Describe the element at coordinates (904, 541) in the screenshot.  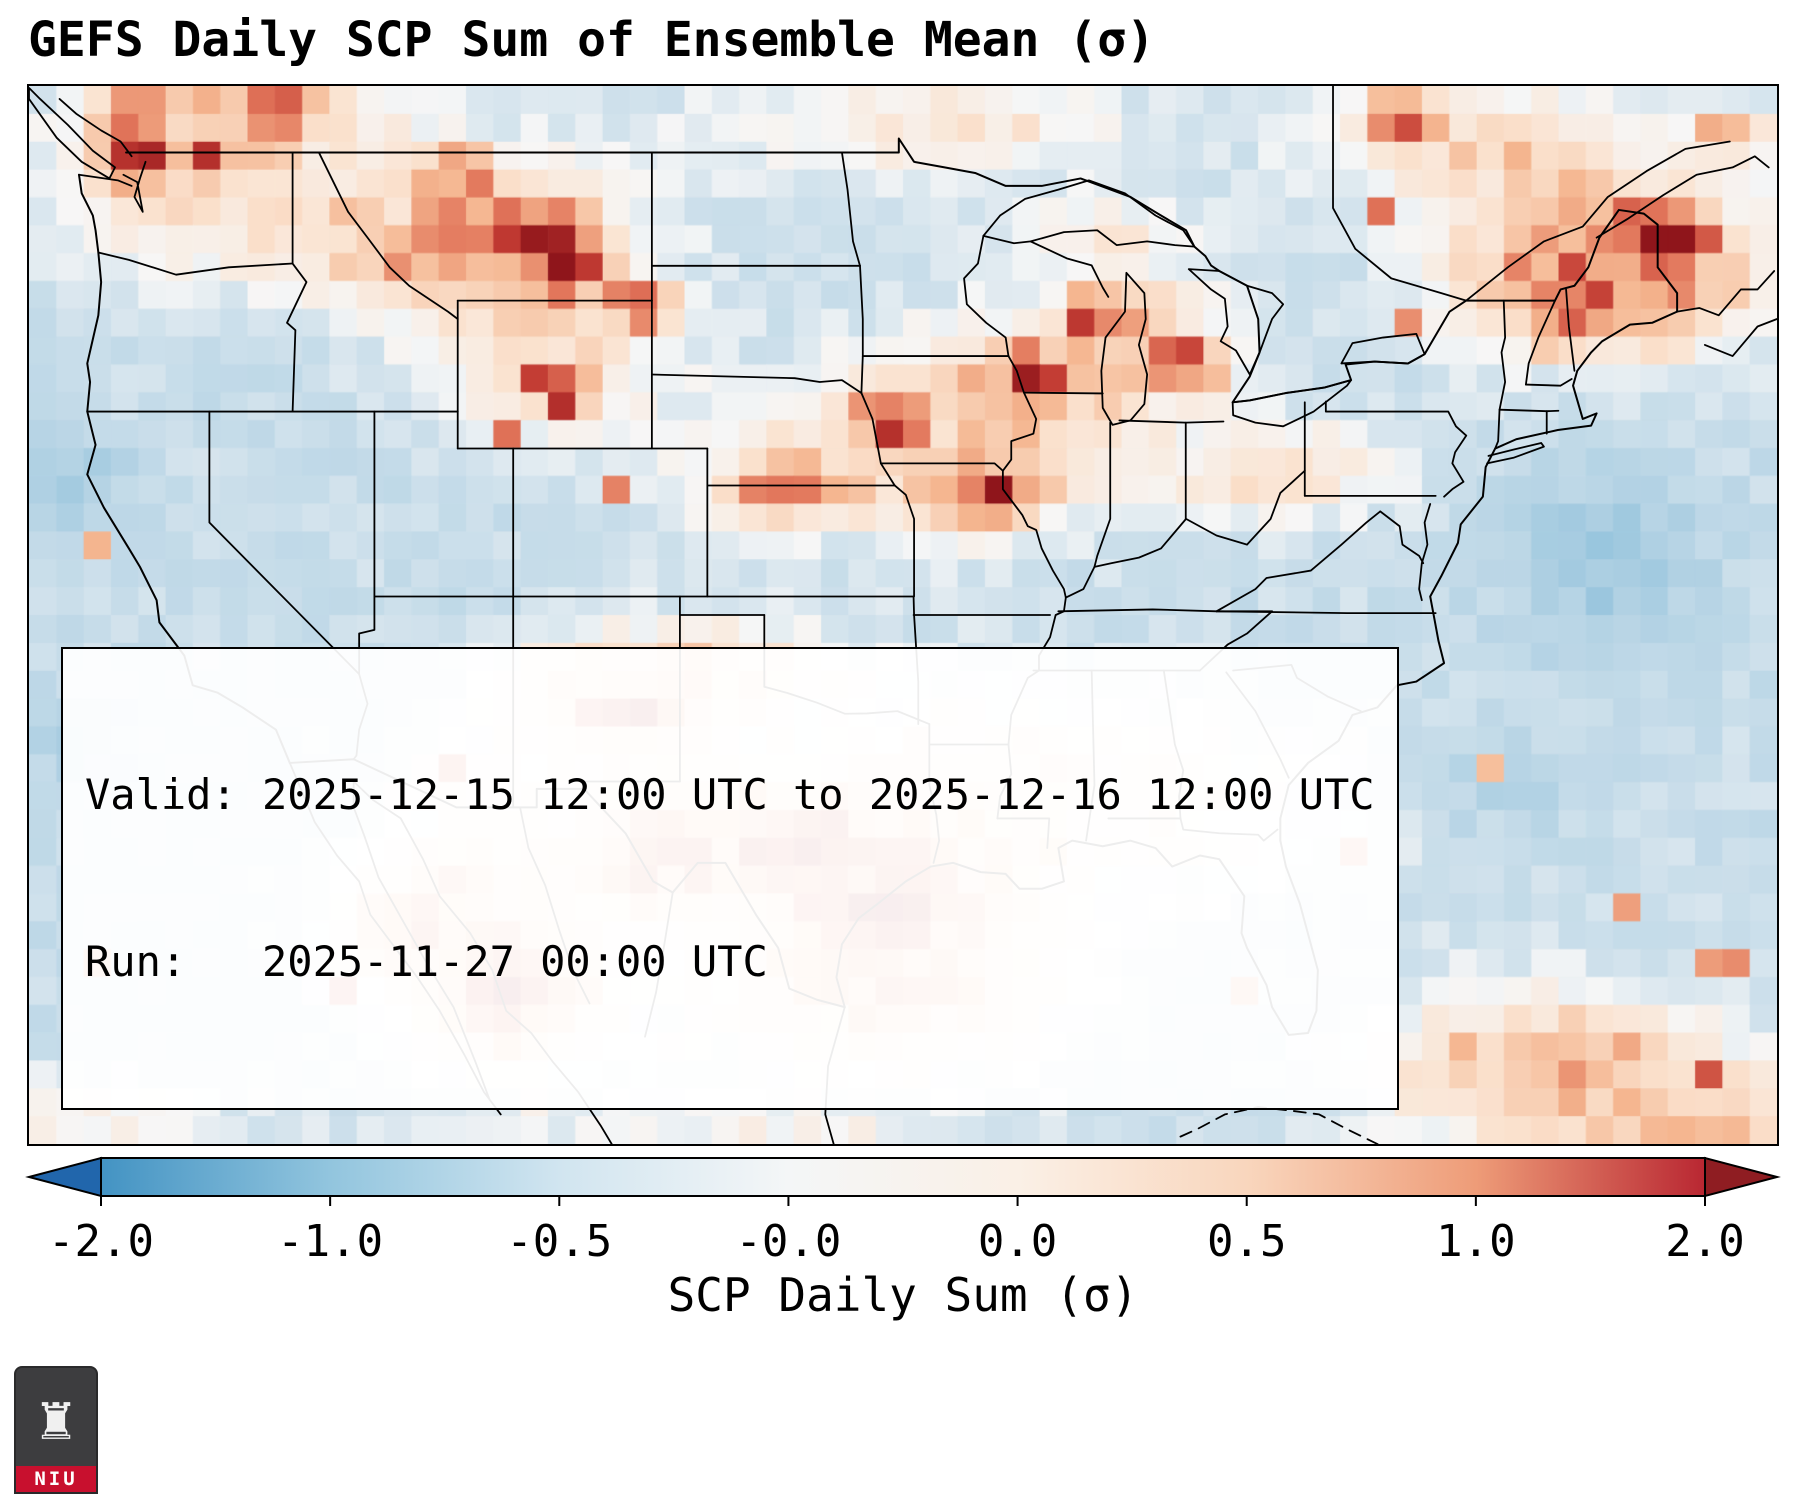
I see `boundary-ks-mo` at that location.